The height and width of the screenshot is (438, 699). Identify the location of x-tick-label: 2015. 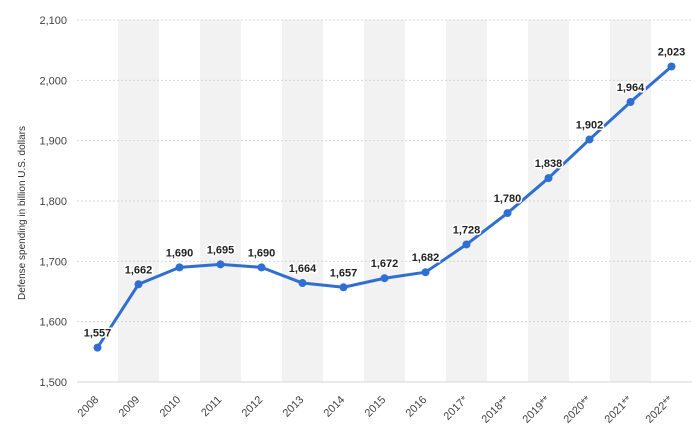
(376, 407).